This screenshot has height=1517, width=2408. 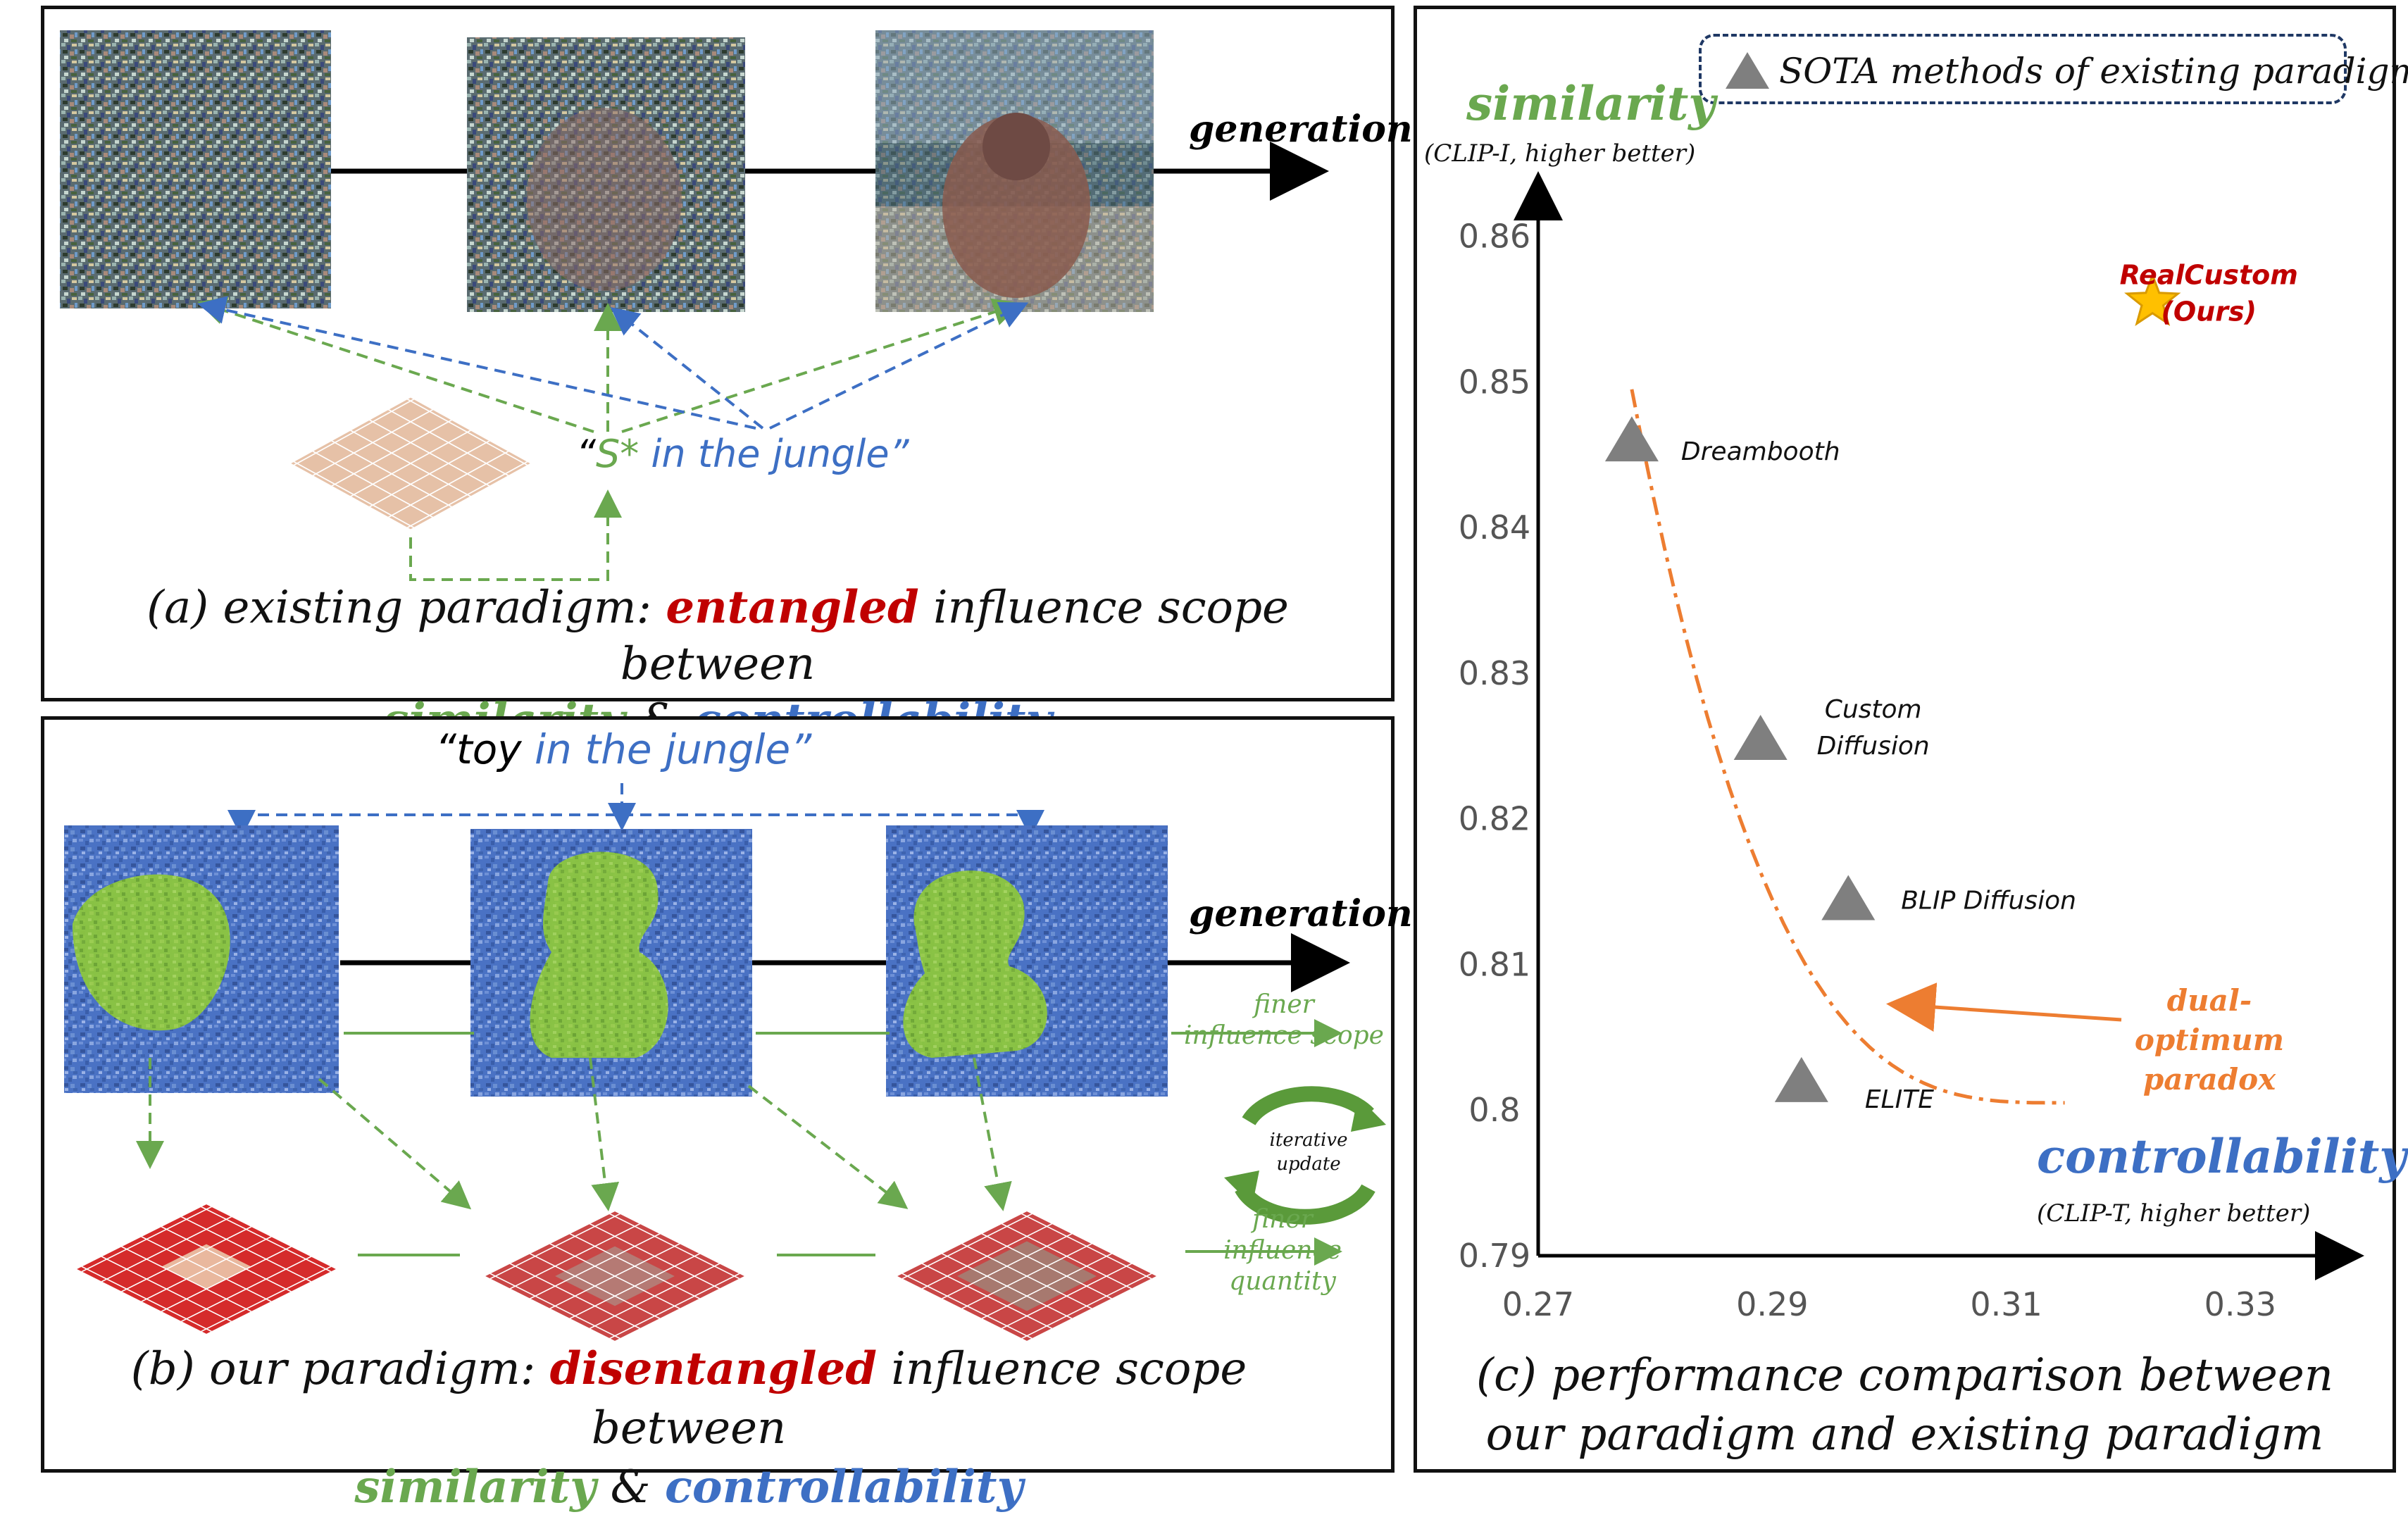 I want to click on prompt-a: “S* in the jungle”, so click(x=742, y=454).